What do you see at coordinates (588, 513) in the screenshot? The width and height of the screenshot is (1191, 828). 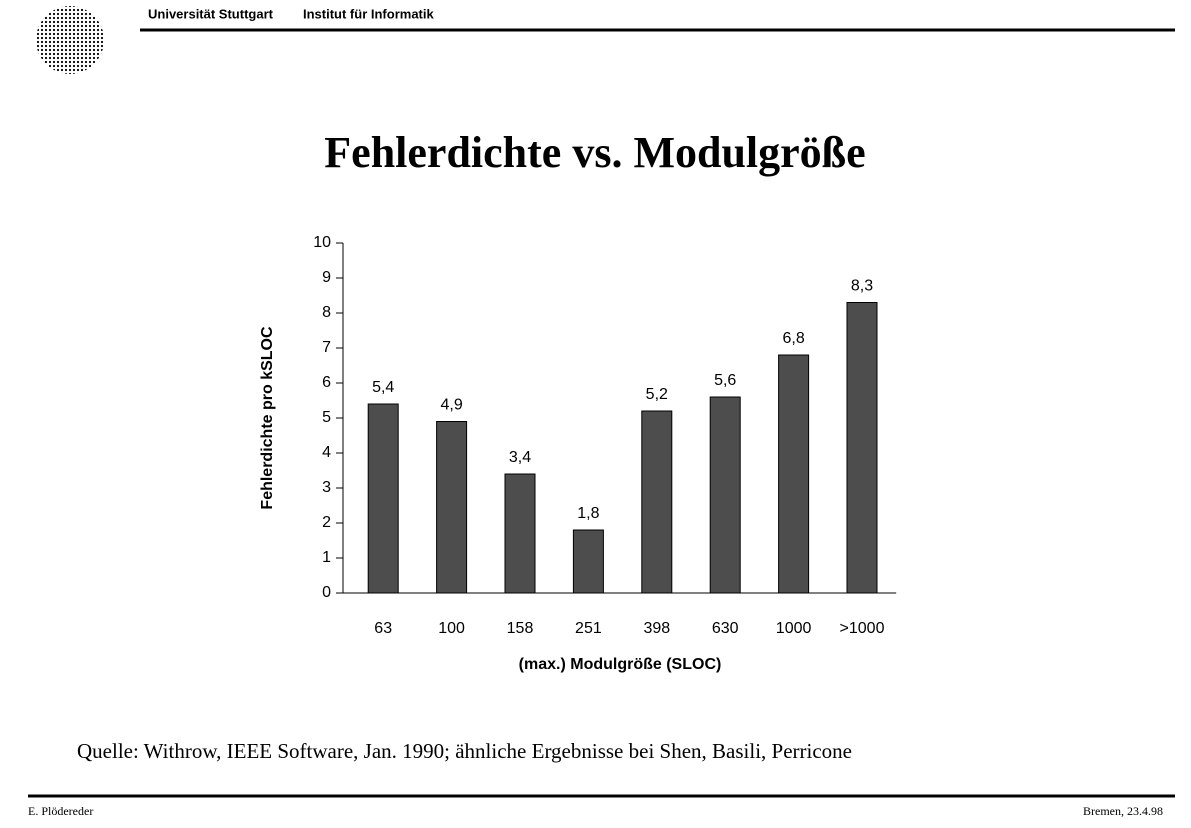 I see `data-label: 1,8` at bounding box center [588, 513].